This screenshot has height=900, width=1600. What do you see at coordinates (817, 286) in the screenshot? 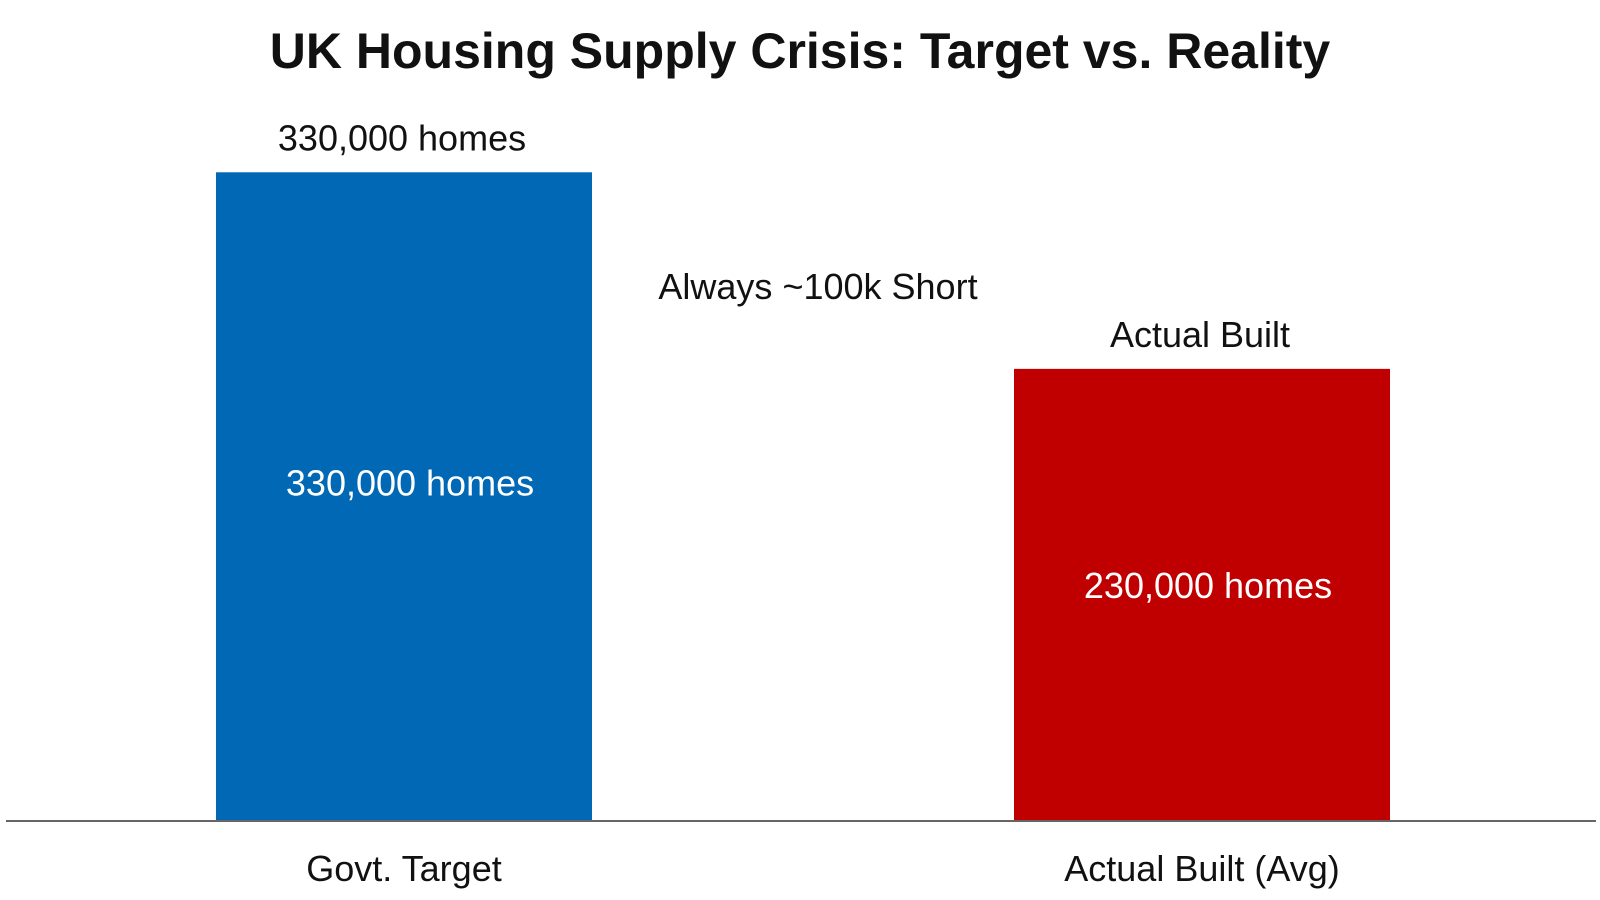
I see `gap-annotation: Always ~100k Short` at bounding box center [817, 286].